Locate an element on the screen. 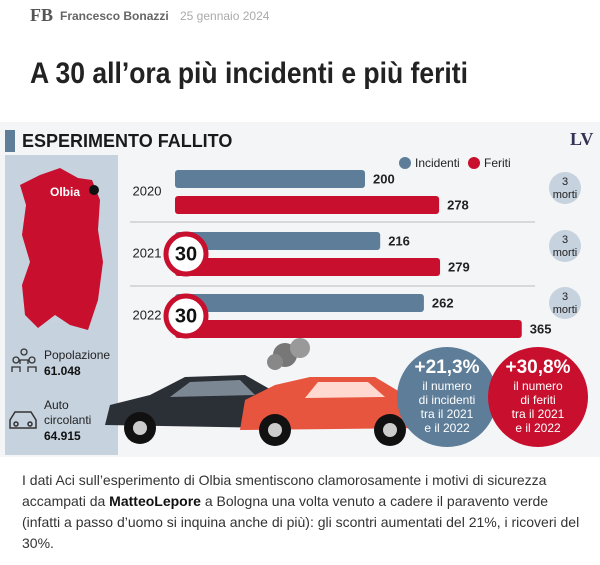 This screenshot has height=565, width=600. y-tick-label: 2020 is located at coordinates (147, 190).